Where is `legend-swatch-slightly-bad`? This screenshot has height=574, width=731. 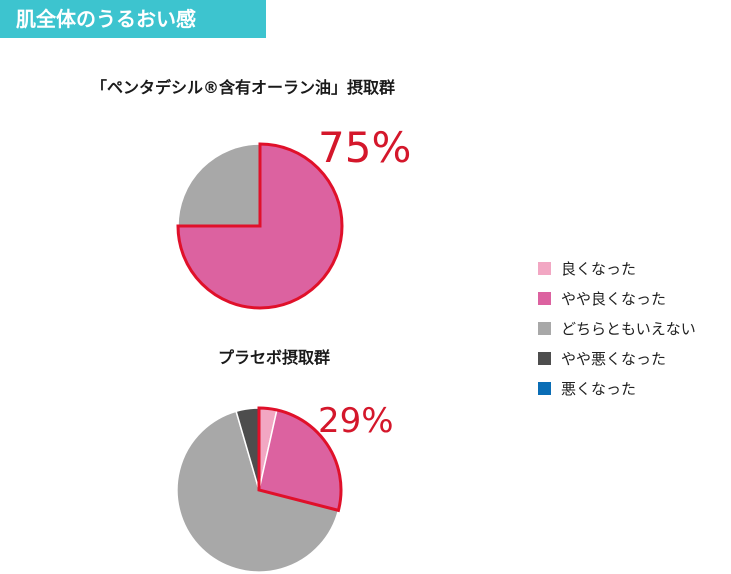
legend-swatch-slightly-bad is located at coordinates (544, 358).